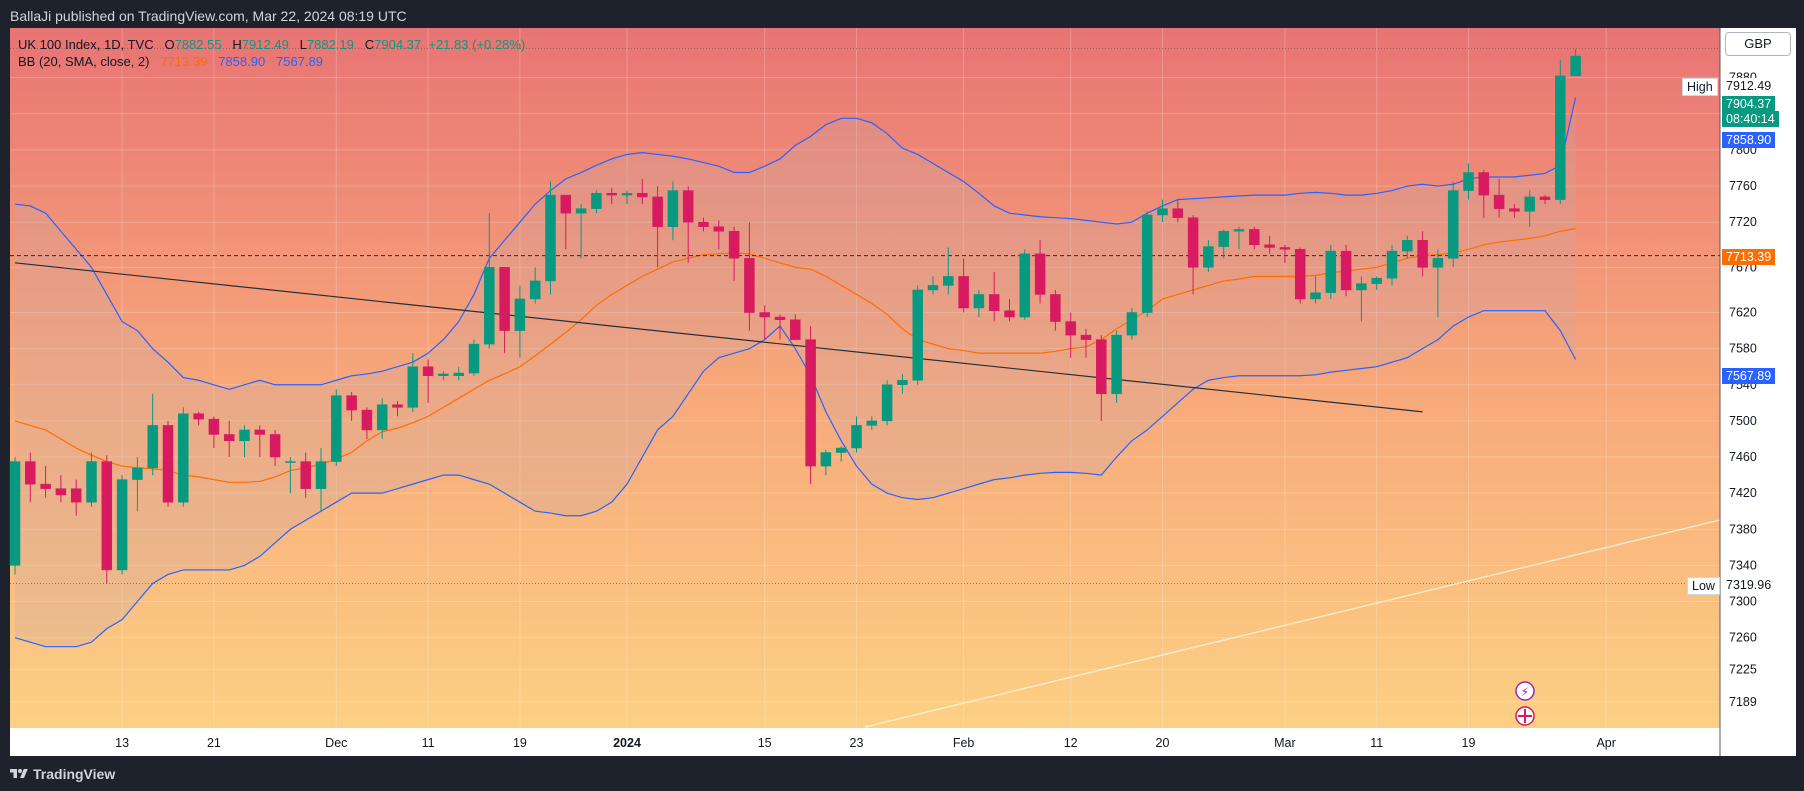 This screenshot has width=1804, height=791. Describe the element at coordinates (303, 44) in the screenshot. I see `low-label: L` at that location.